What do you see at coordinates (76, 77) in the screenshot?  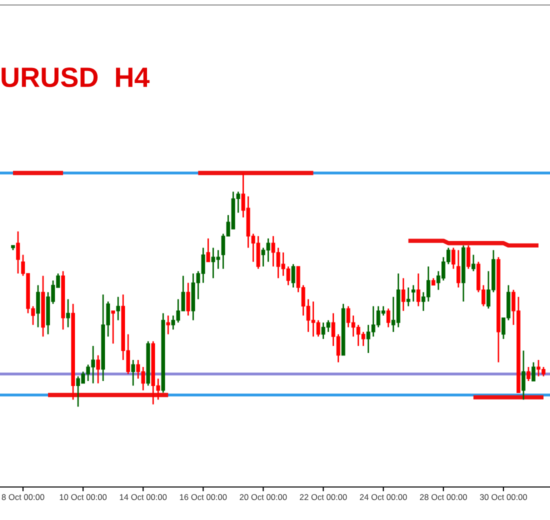 I see `chart-title: URUSD H4` at bounding box center [76, 77].